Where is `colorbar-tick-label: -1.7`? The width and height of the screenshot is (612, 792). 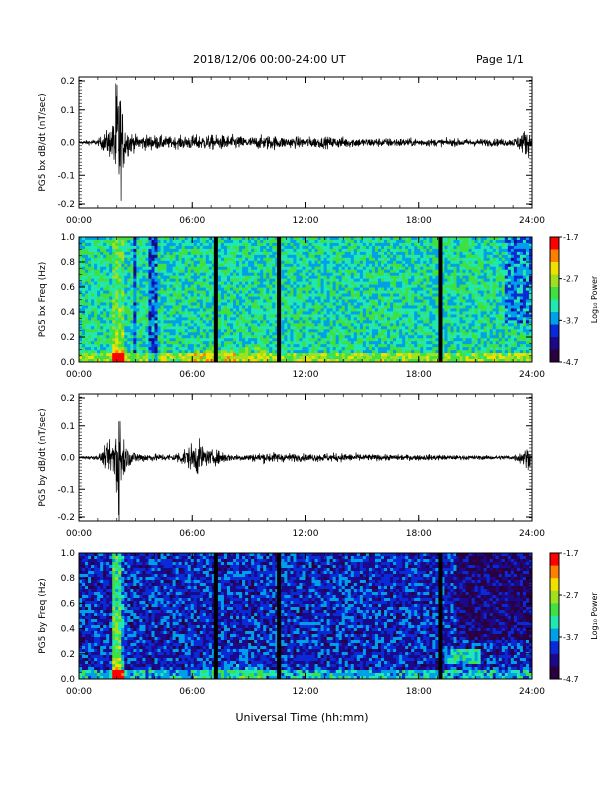
colorbar-tick-label: -1.7 is located at coordinates (571, 237).